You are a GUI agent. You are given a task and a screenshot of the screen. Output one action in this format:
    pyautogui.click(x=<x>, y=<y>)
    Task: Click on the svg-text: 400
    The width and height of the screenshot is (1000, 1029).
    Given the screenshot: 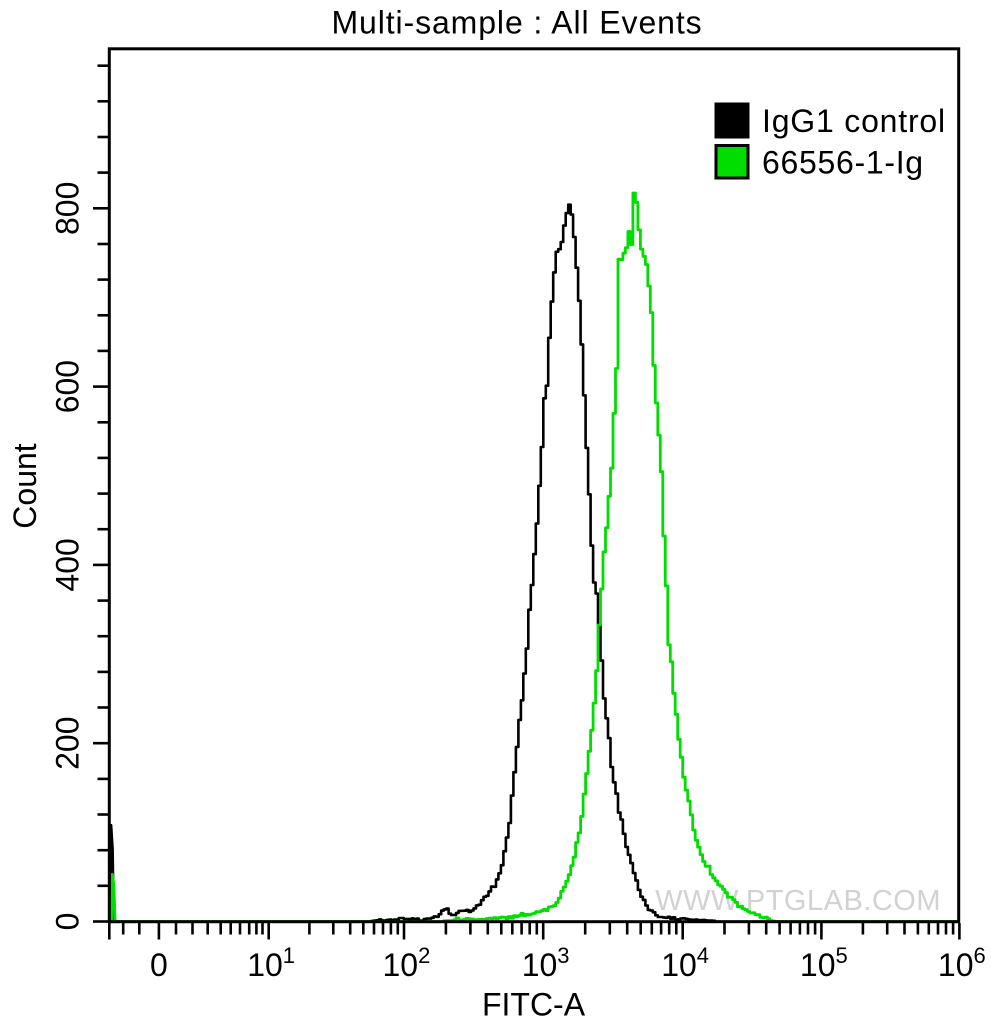 What is the action you would take?
    pyautogui.click(x=68, y=564)
    